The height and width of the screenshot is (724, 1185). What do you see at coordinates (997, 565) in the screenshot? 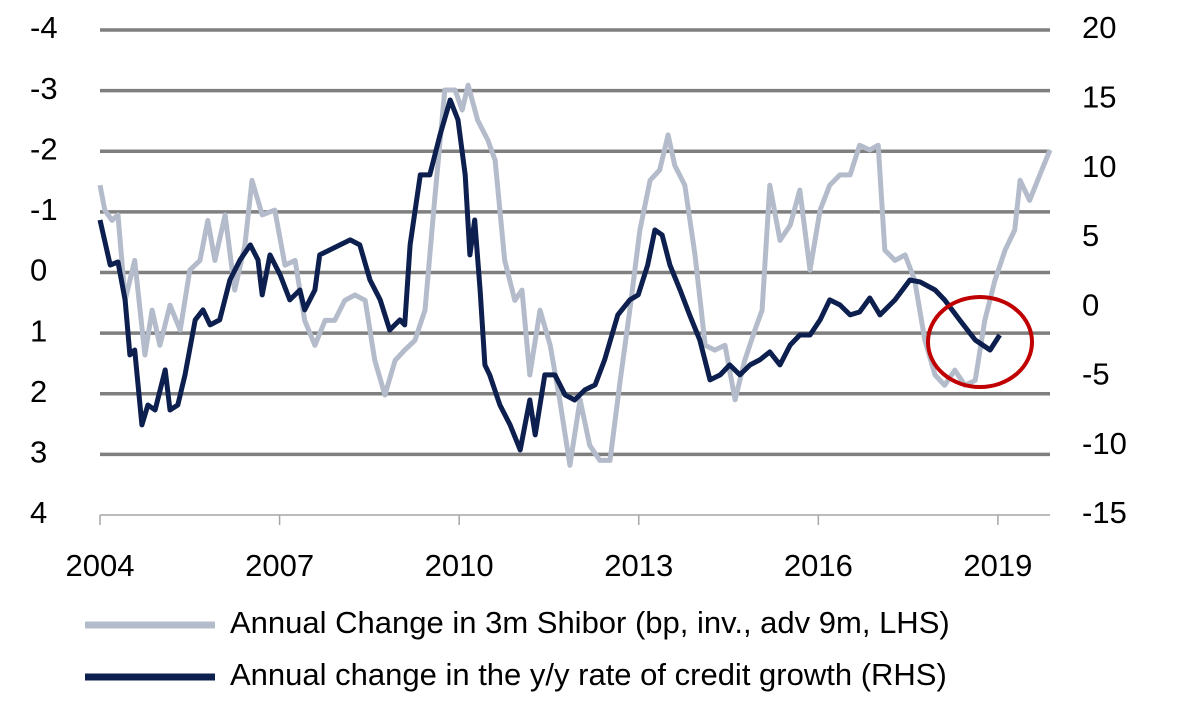
I see `x-tick-label: 2019` at bounding box center [997, 565].